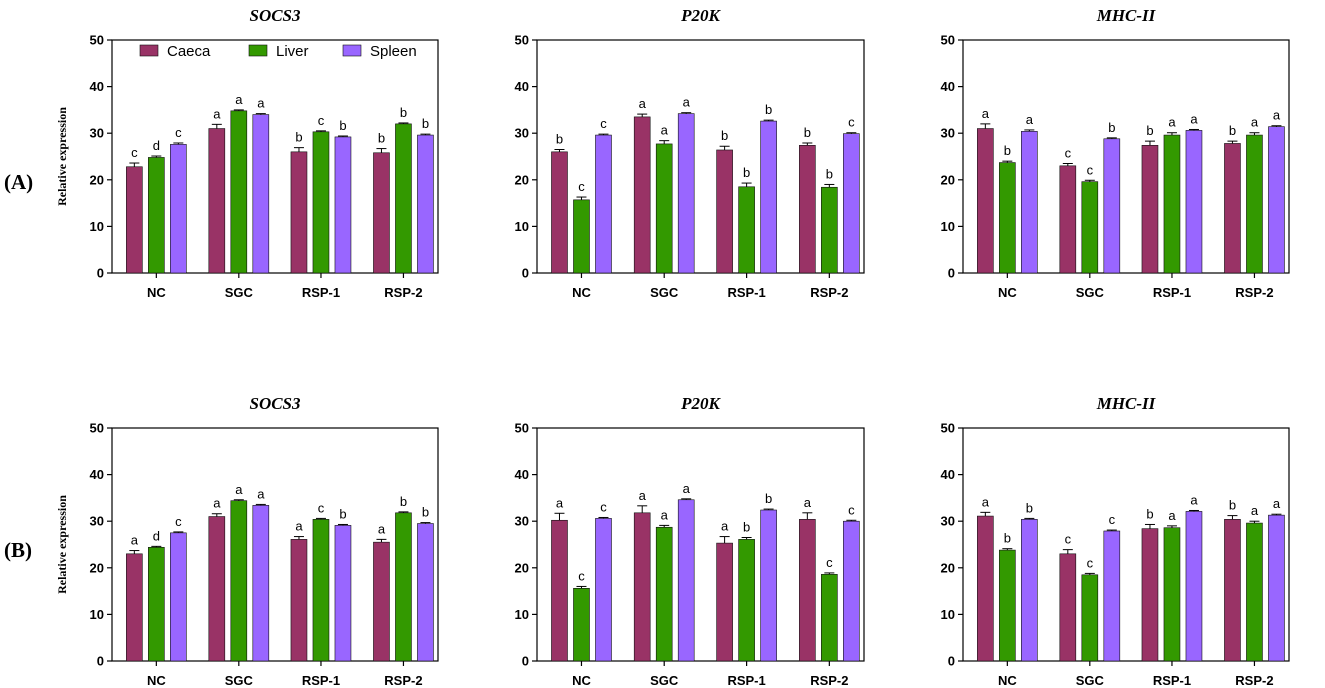 The image size is (1325, 688). I want to click on y-axis-label: Relative expression, so click(62, 544).